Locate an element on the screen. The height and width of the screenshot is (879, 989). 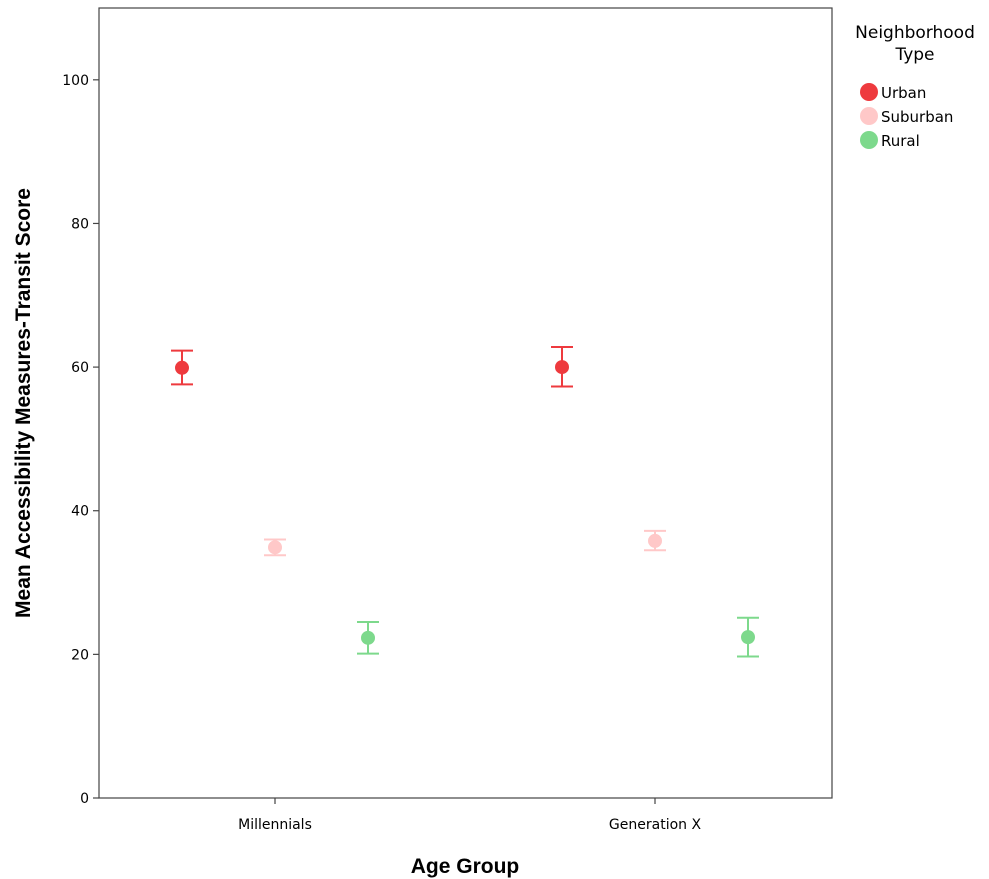
series-urban is located at coordinates (372, 366).